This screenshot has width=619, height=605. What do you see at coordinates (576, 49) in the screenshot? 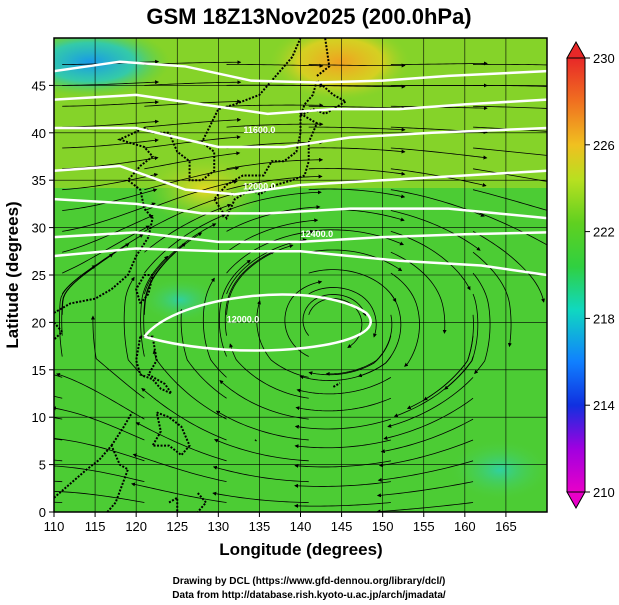
I see `colorbar-top-triangle` at bounding box center [576, 49].